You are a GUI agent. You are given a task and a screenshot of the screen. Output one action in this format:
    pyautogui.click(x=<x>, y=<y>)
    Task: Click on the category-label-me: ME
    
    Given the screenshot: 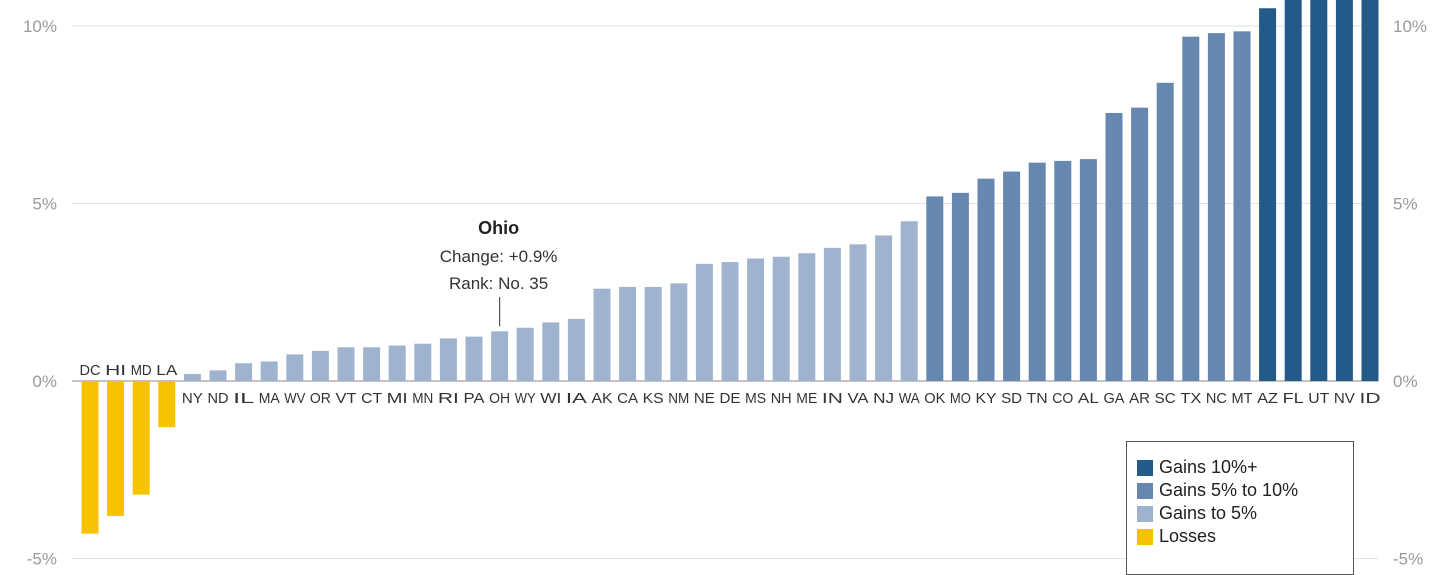 What is the action you would take?
    pyautogui.click(x=806, y=398)
    